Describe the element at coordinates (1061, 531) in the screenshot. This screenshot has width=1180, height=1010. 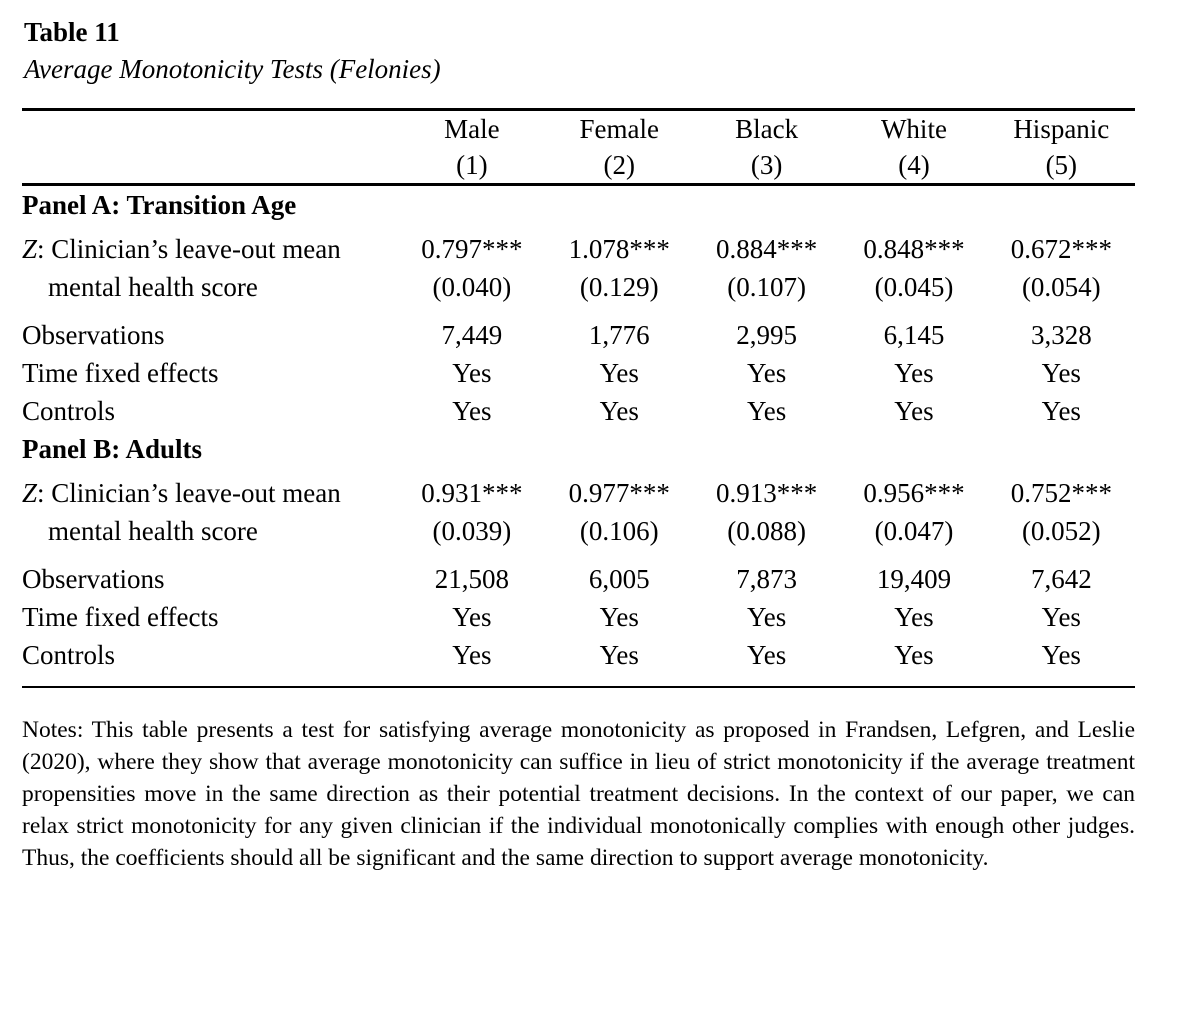
I see `stderr-cell: (0.052)` at that location.